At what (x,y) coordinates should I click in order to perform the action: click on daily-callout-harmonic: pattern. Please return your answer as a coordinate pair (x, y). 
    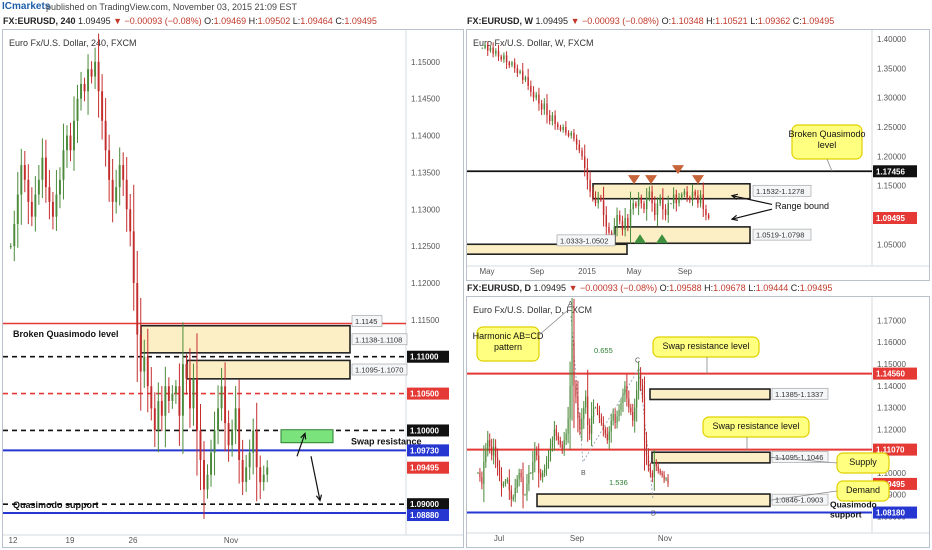
    Looking at the image, I should click on (508, 347).